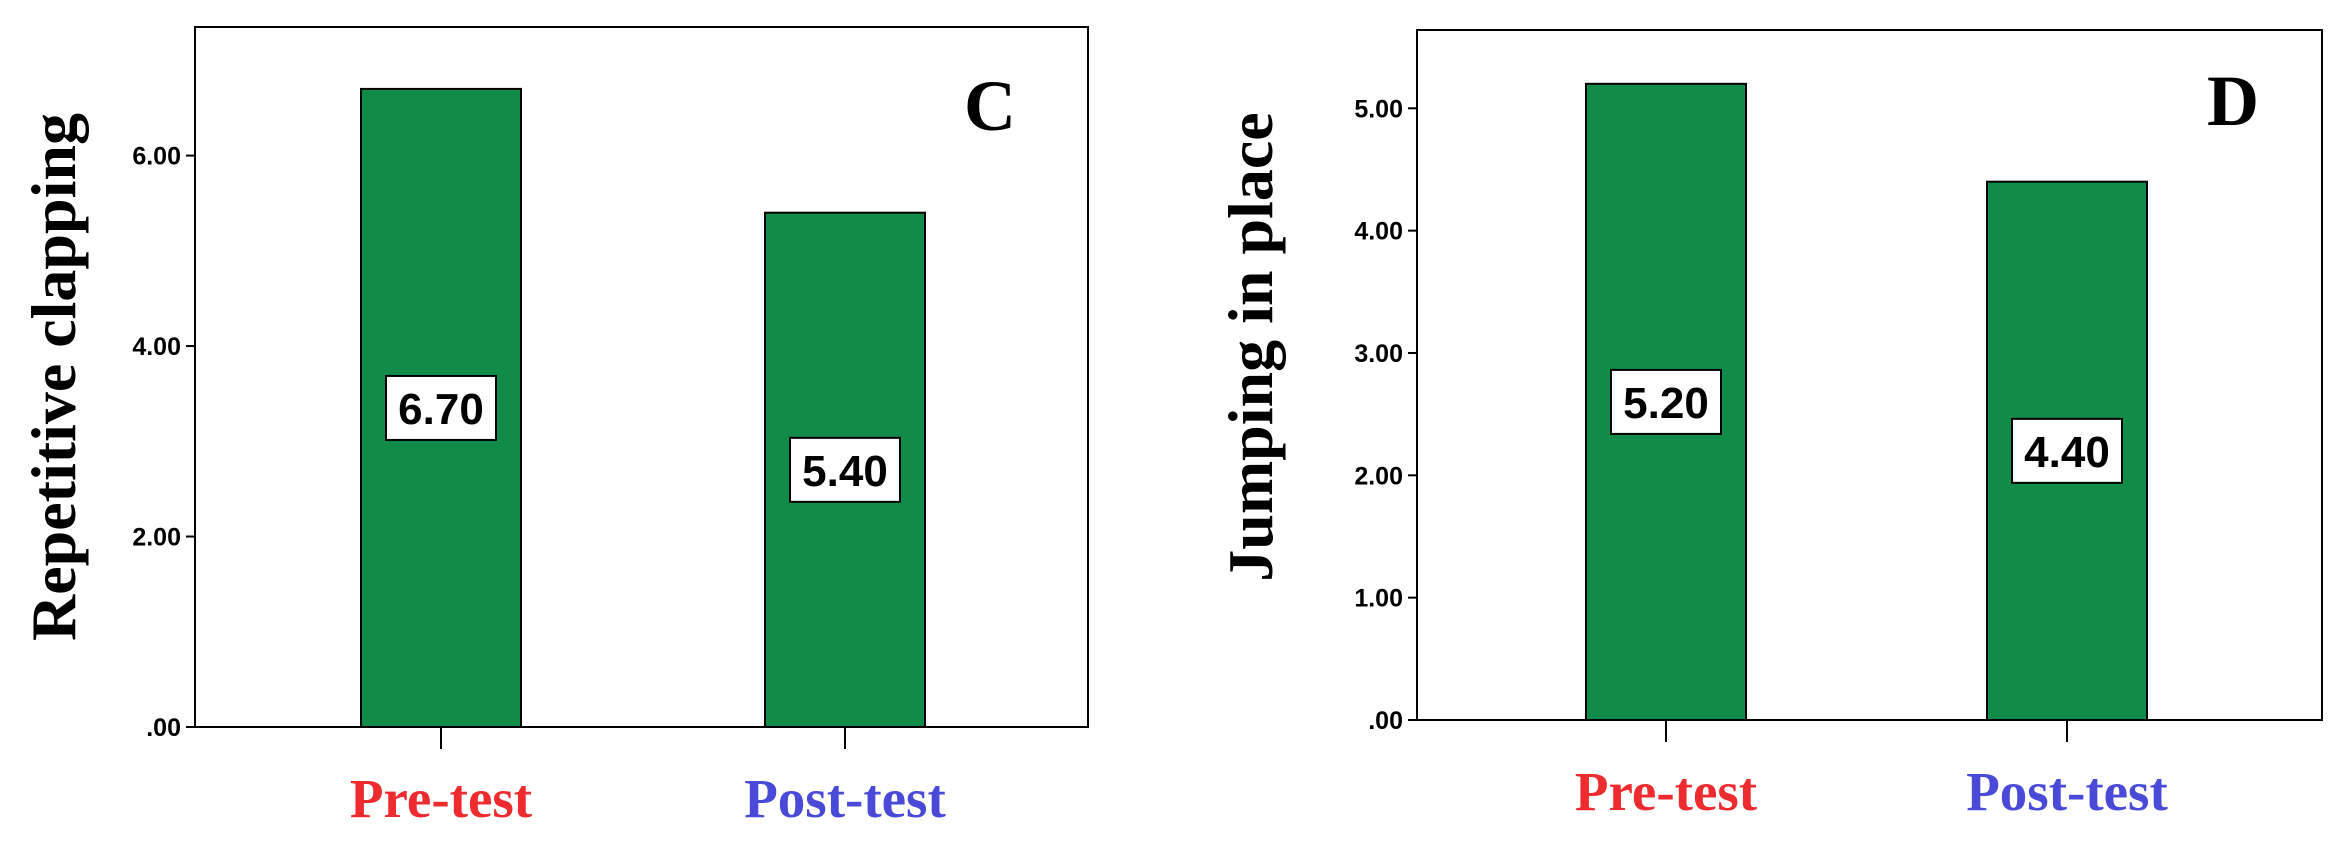 The image size is (2343, 852). Describe the element at coordinates (53, 377) in the screenshot. I see `y-axis-label: Repetitive clapping` at that location.